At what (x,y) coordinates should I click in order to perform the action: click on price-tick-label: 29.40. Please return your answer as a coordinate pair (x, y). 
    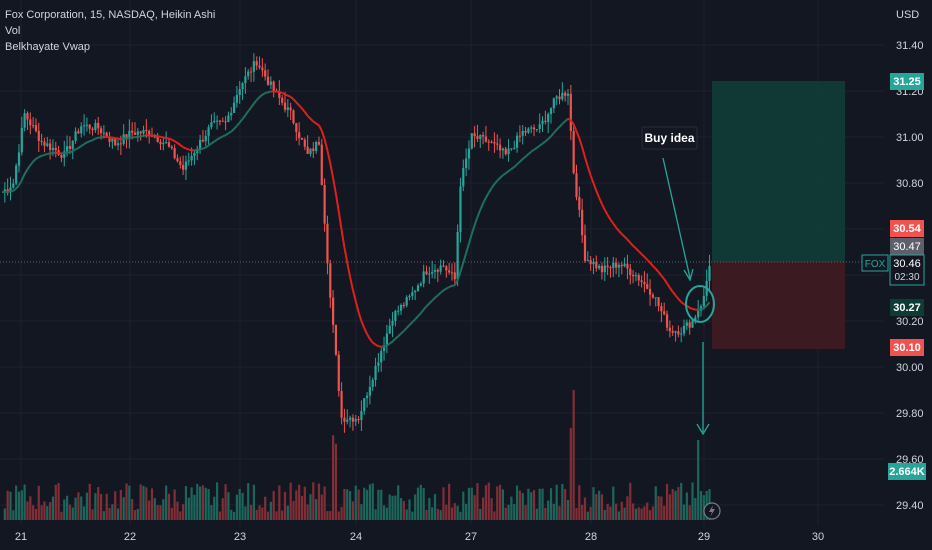
    Looking at the image, I should click on (910, 506).